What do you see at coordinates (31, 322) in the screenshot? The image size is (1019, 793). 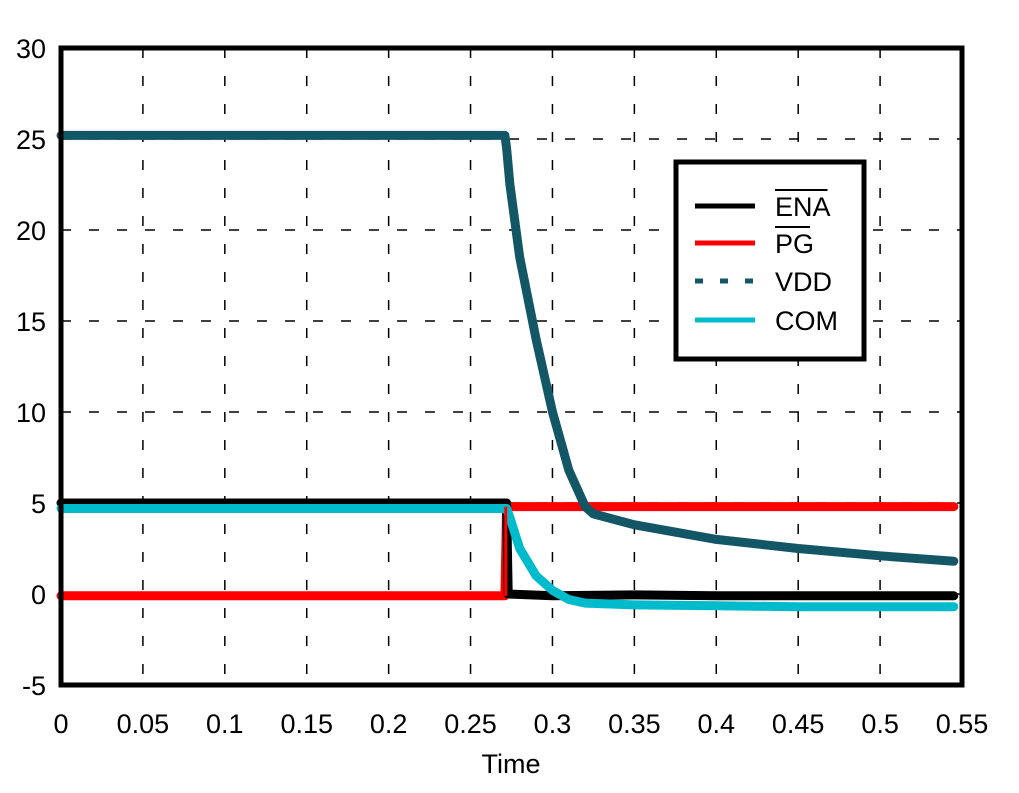 I see `y-tick-label: 15` at bounding box center [31, 322].